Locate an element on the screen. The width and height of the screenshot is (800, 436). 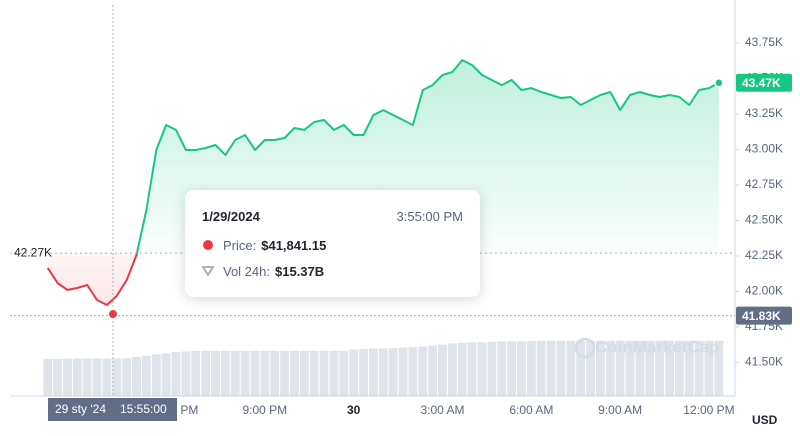
y-tick-label: 42.00K is located at coordinates (764, 291).